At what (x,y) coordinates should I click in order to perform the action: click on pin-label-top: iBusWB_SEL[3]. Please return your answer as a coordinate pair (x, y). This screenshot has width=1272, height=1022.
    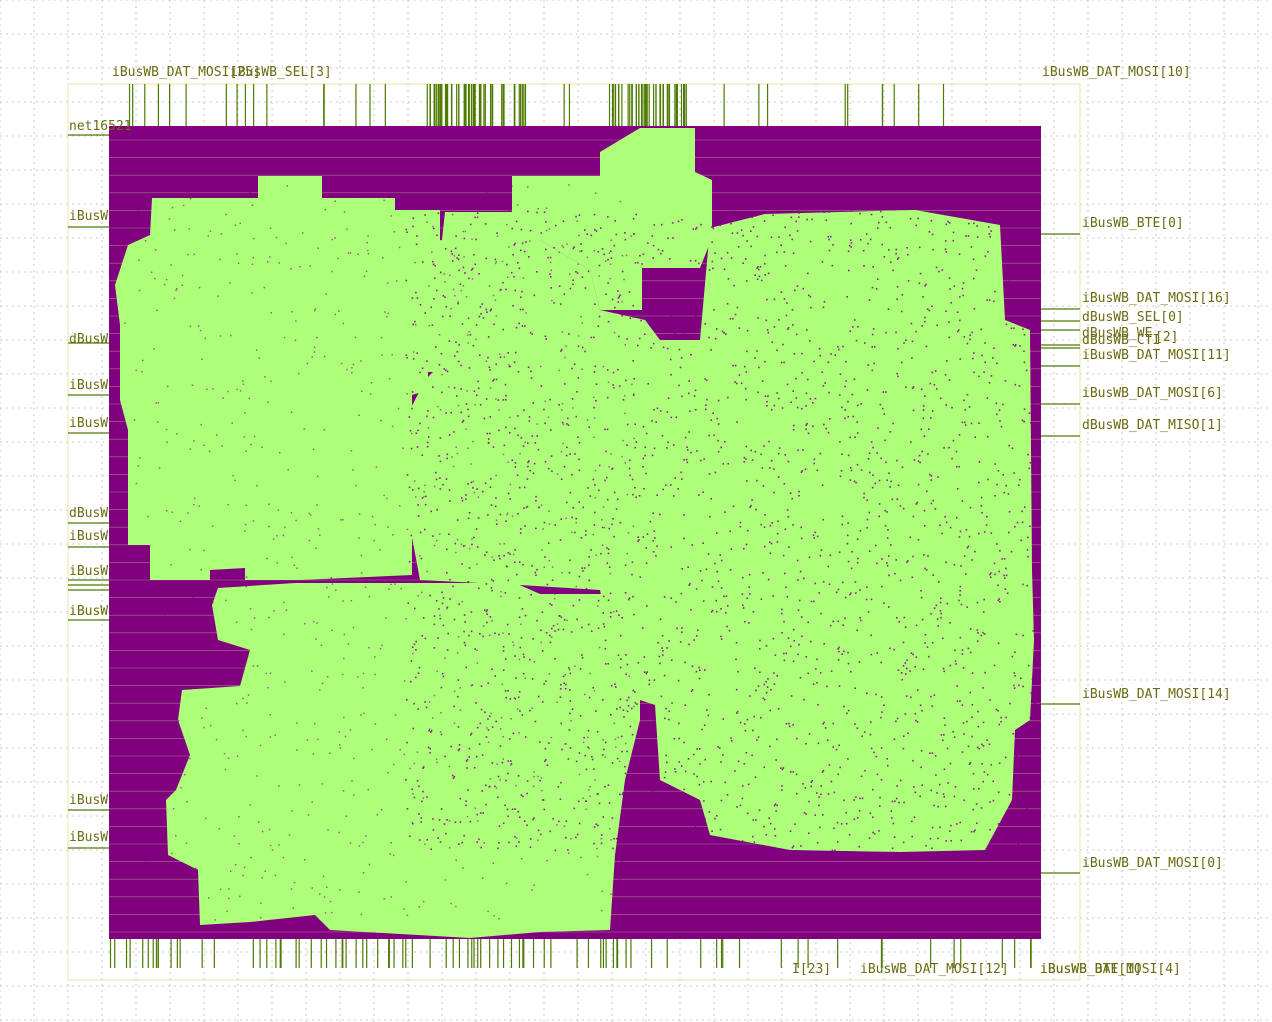
    Looking at the image, I should click on (281, 72).